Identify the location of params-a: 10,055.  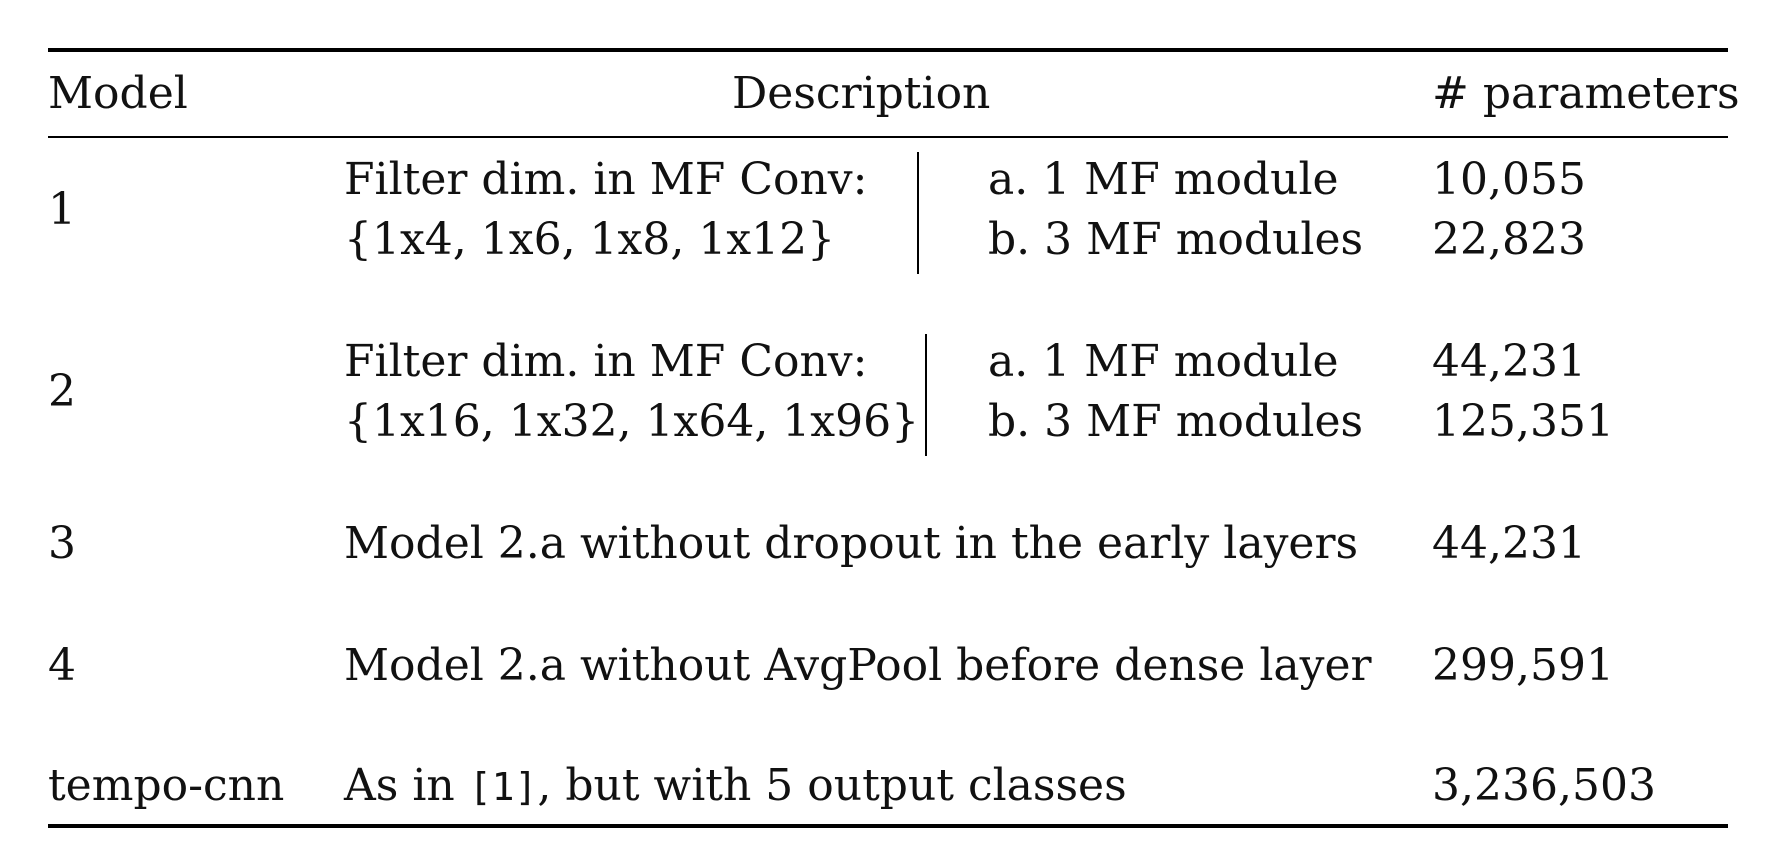
(1509, 179).